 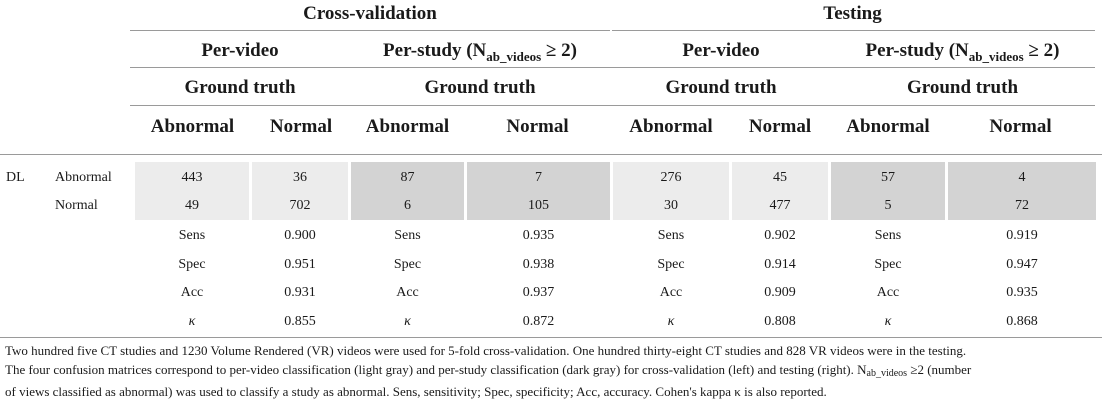 I want to click on header-gt-2: Ground truth, so click(x=480, y=87).